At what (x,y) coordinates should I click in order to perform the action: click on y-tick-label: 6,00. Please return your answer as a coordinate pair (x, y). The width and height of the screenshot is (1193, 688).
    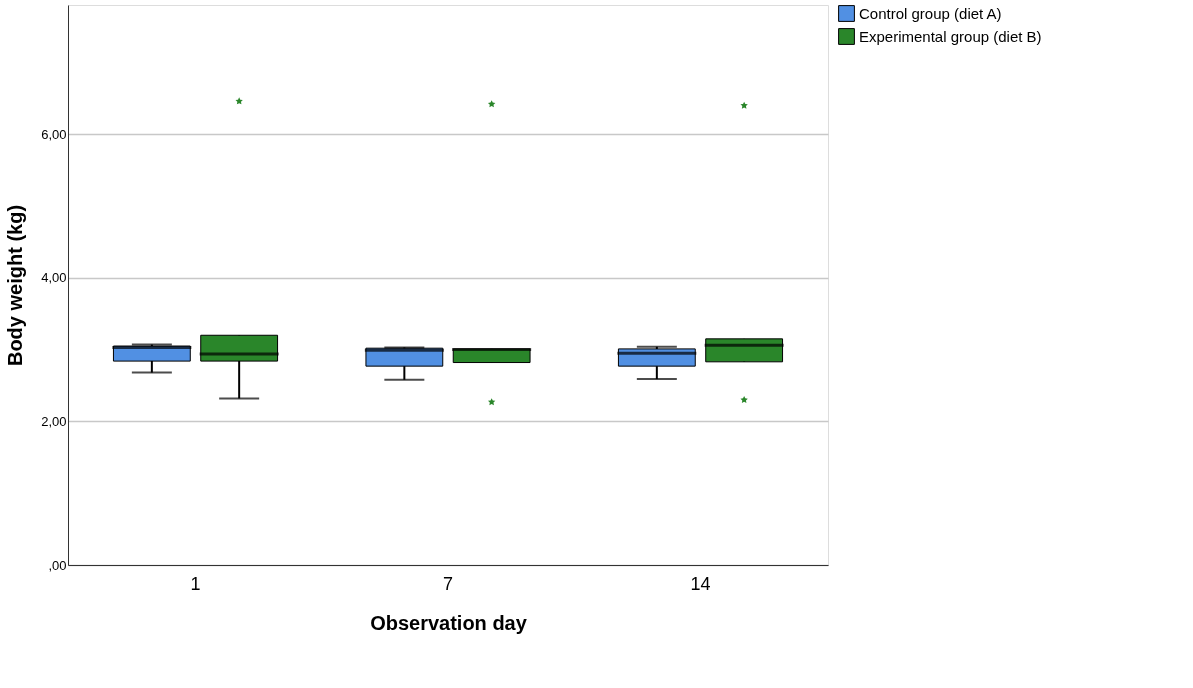
    Looking at the image, I should click on (54, 134).